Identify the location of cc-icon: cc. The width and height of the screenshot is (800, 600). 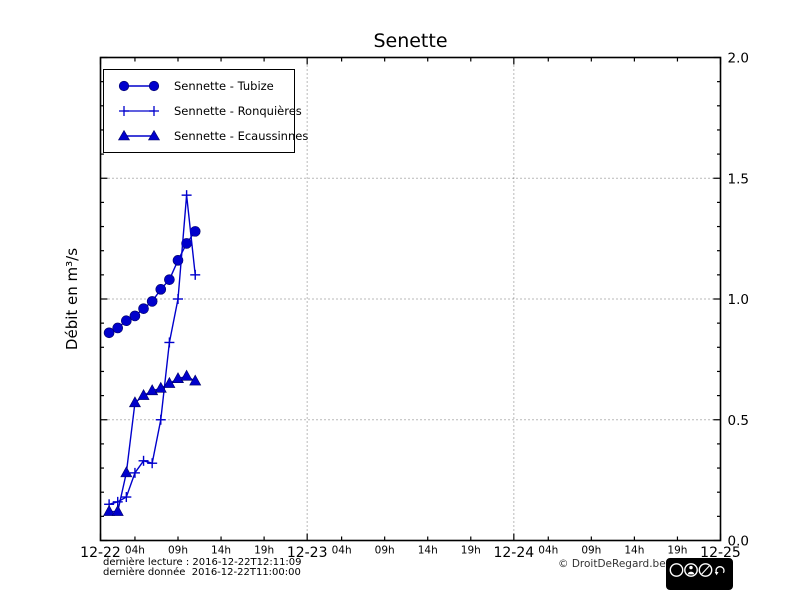
(676, 570).